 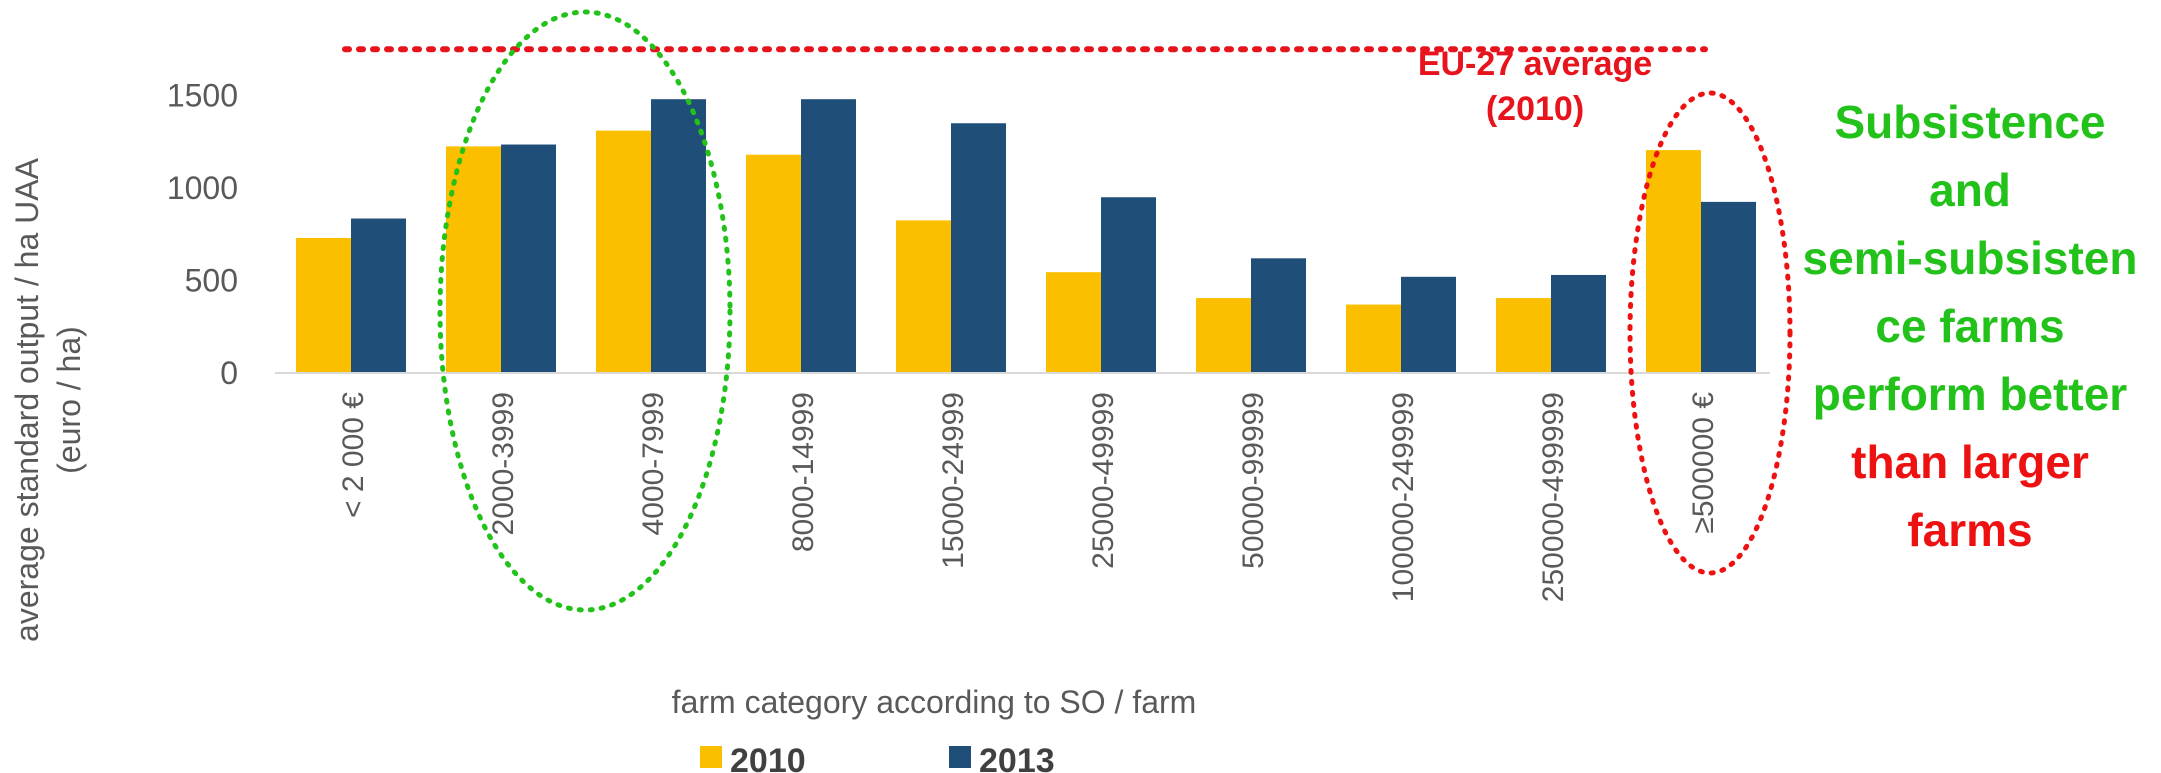 What do you see at coordinates (803, 472) in the screenshot?
I see `x-tick-label: 8000-14999` at bounding box center [803, 472].